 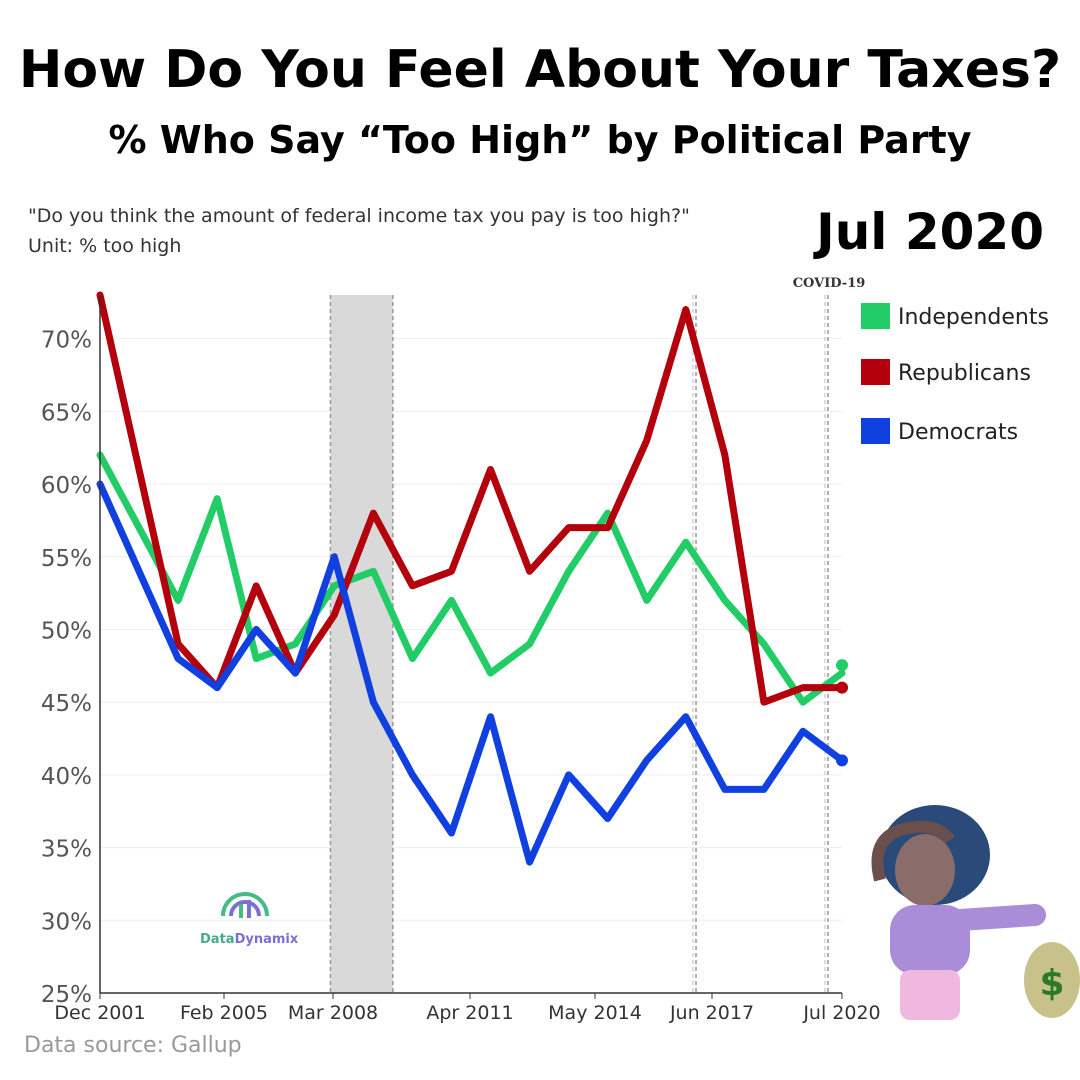 What do you see at coordinates (842, 687) in the screenshot?
I see `series-end-point-republicans` at bounding box center [842, 687].